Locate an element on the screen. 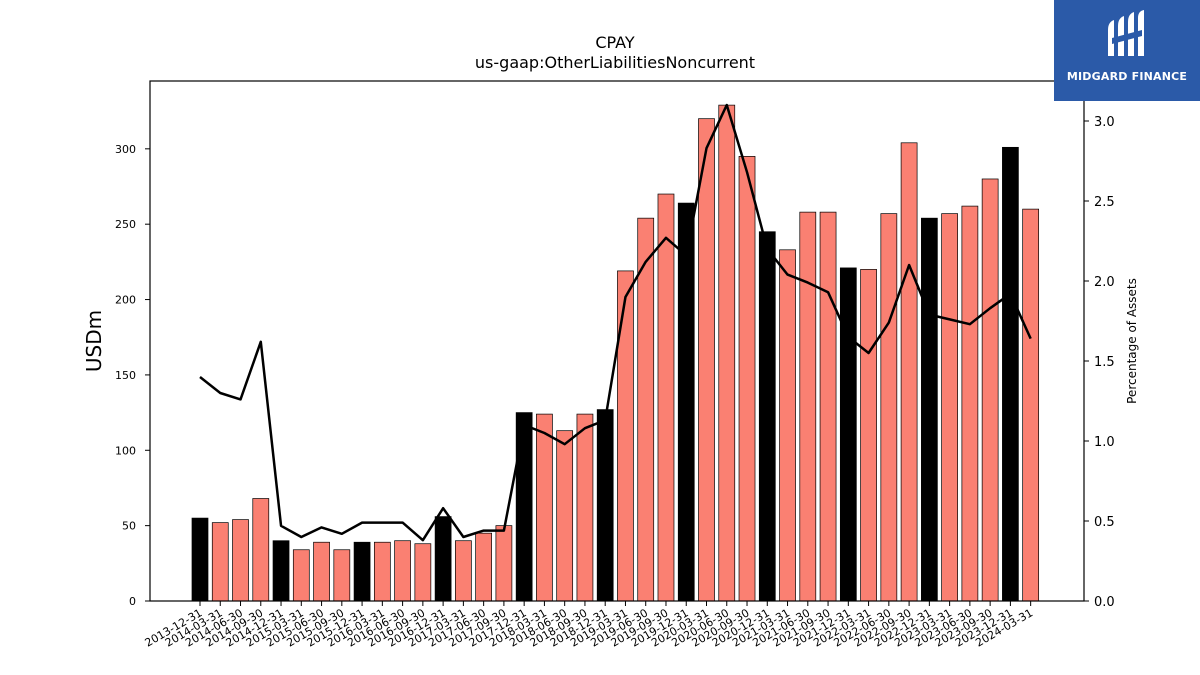 The height and width of the screenshot is (675, 1200). y-axis-right-label: Percentage of Assets is located at coordinates (1132, 341).